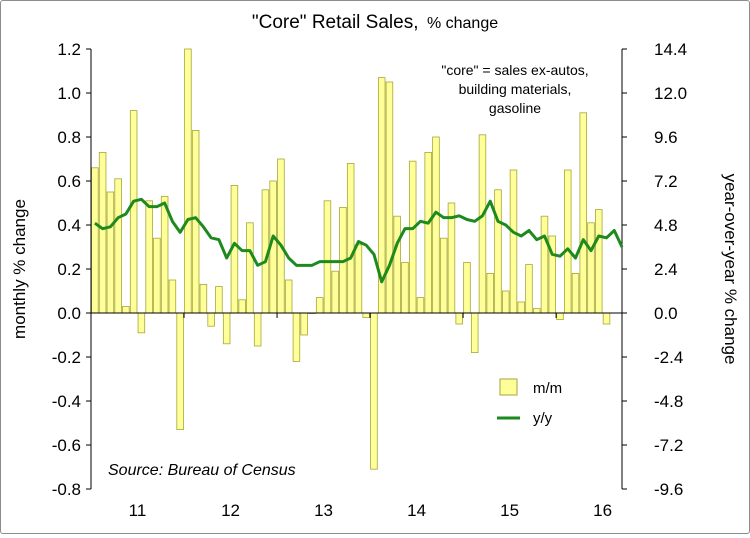 This screenshot has height=538, width=750. I want to click on y-right-tick-label: 12.0, so click(670, 93).